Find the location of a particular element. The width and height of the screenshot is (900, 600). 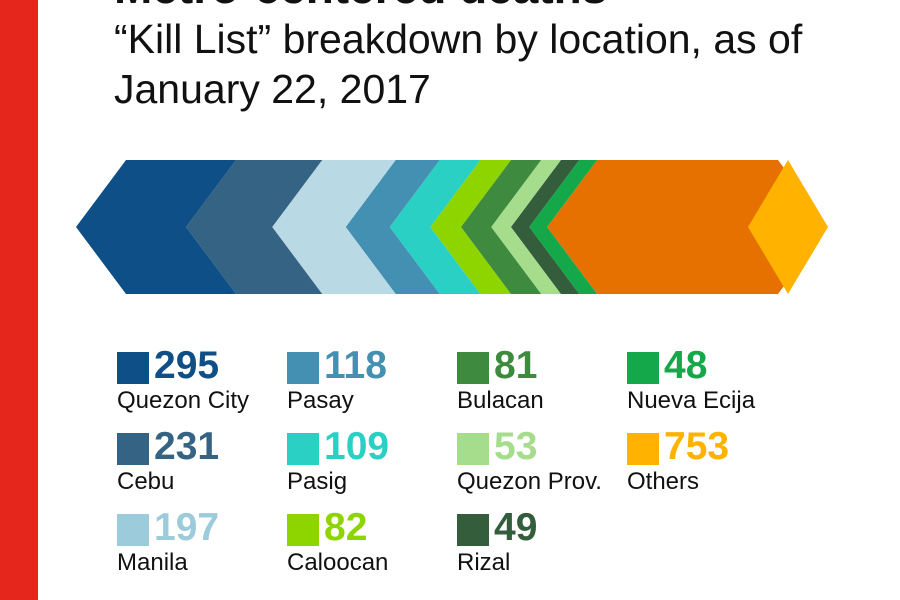

legend-value: 197 is located at coordinates (187, 527).